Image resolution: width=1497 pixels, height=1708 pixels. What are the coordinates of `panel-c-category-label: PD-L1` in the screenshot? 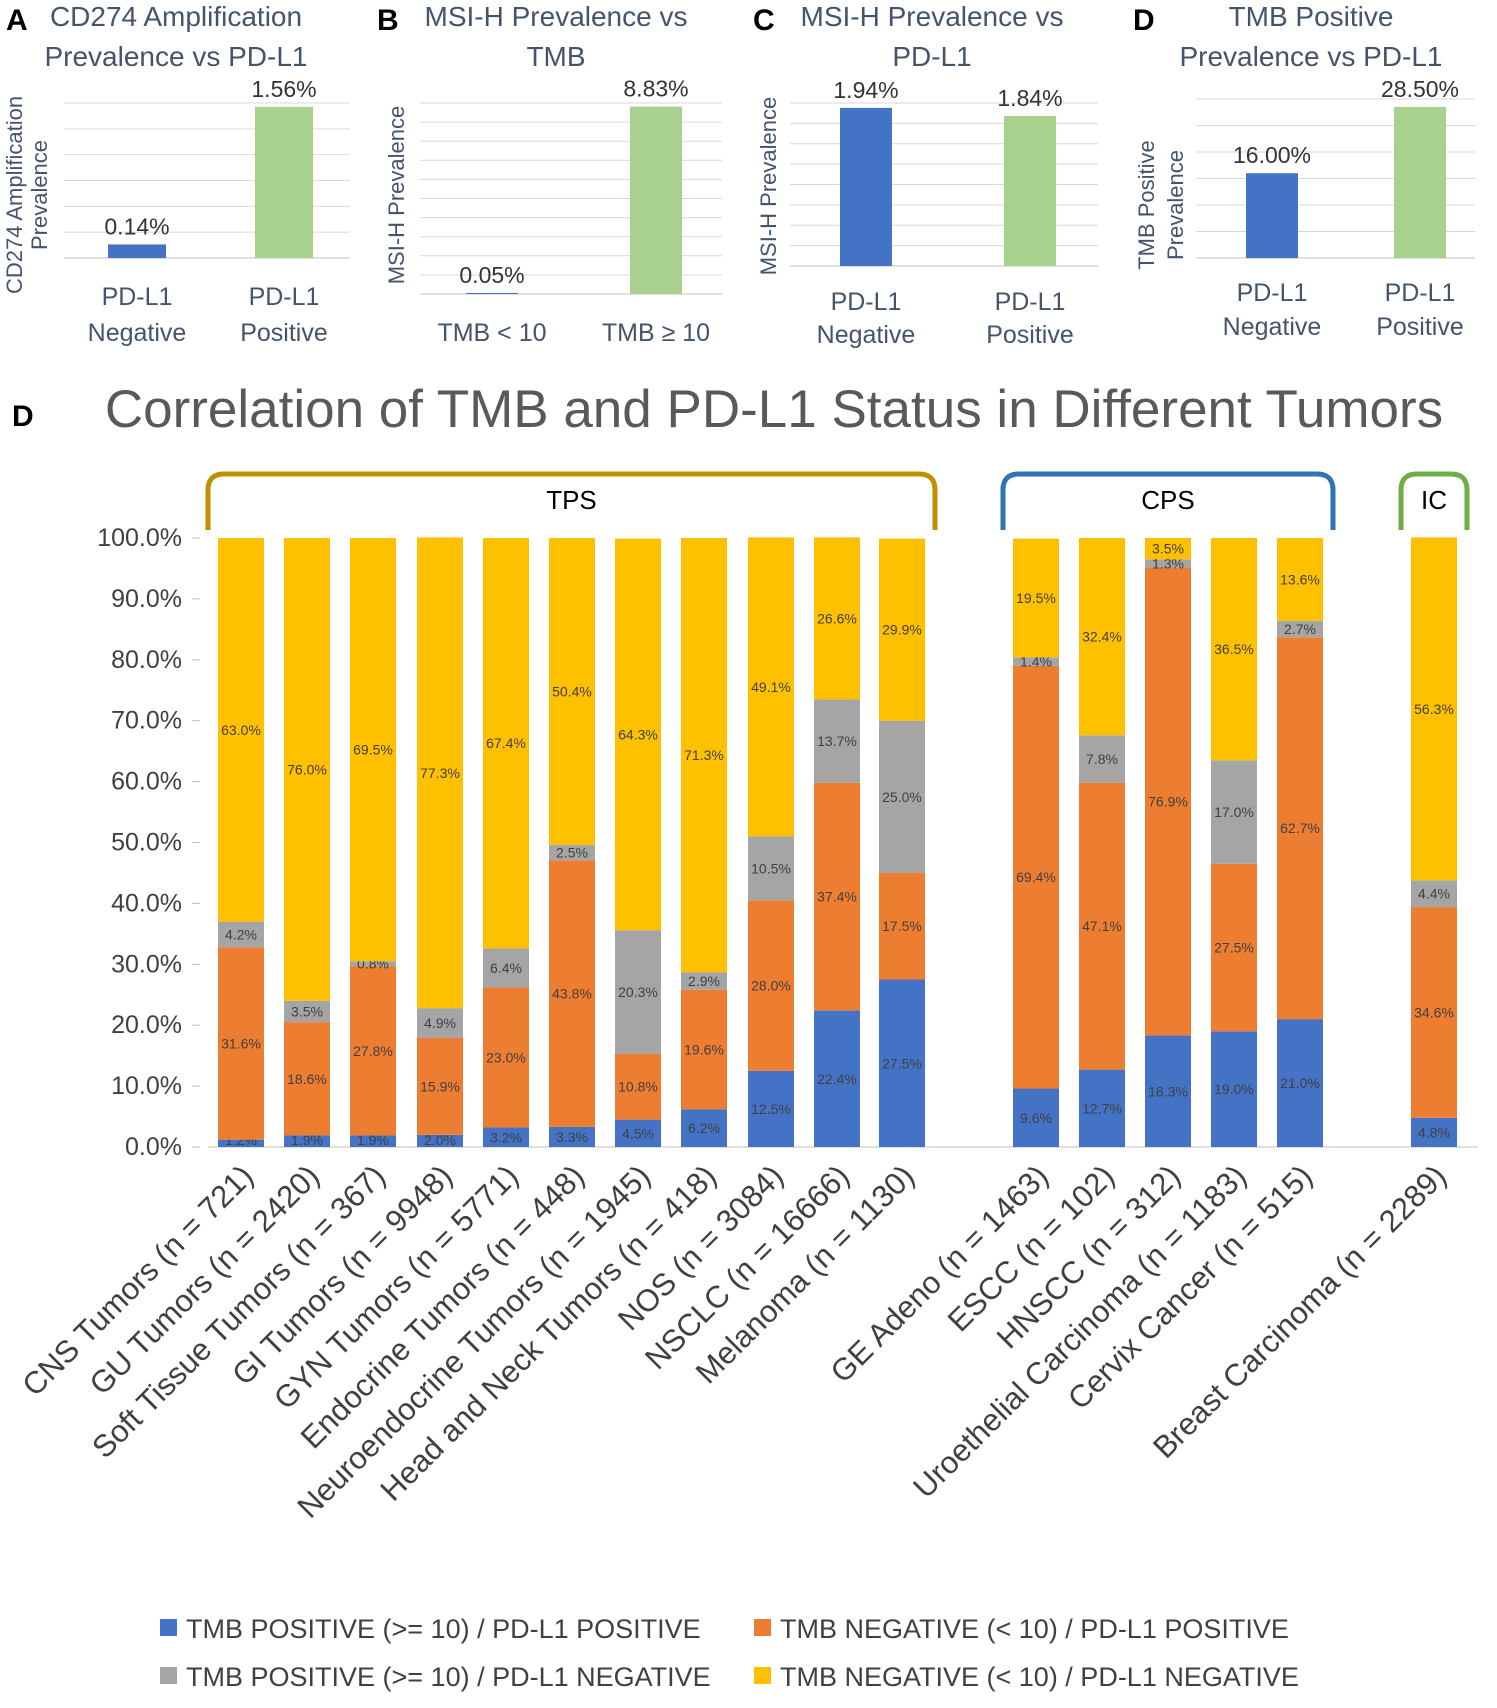 It's located at (1030, 302).